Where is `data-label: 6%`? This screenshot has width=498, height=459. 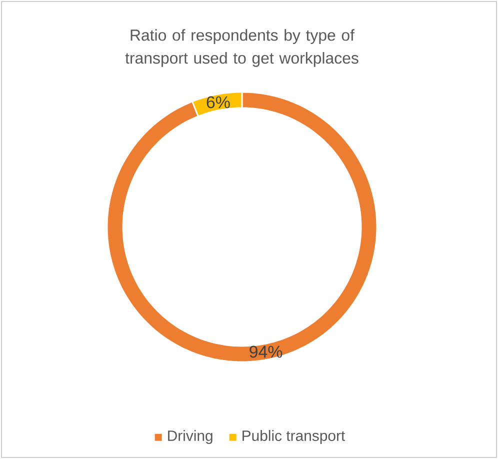
data-label: 6% is located at coordinates (218, 102).